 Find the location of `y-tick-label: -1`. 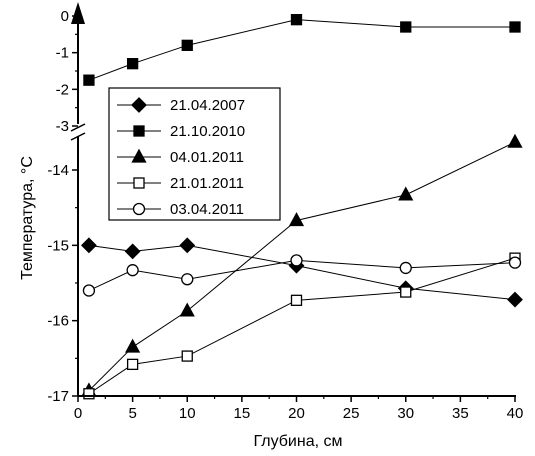

y-tick-label: -1 is located at coordinates (62, 53).